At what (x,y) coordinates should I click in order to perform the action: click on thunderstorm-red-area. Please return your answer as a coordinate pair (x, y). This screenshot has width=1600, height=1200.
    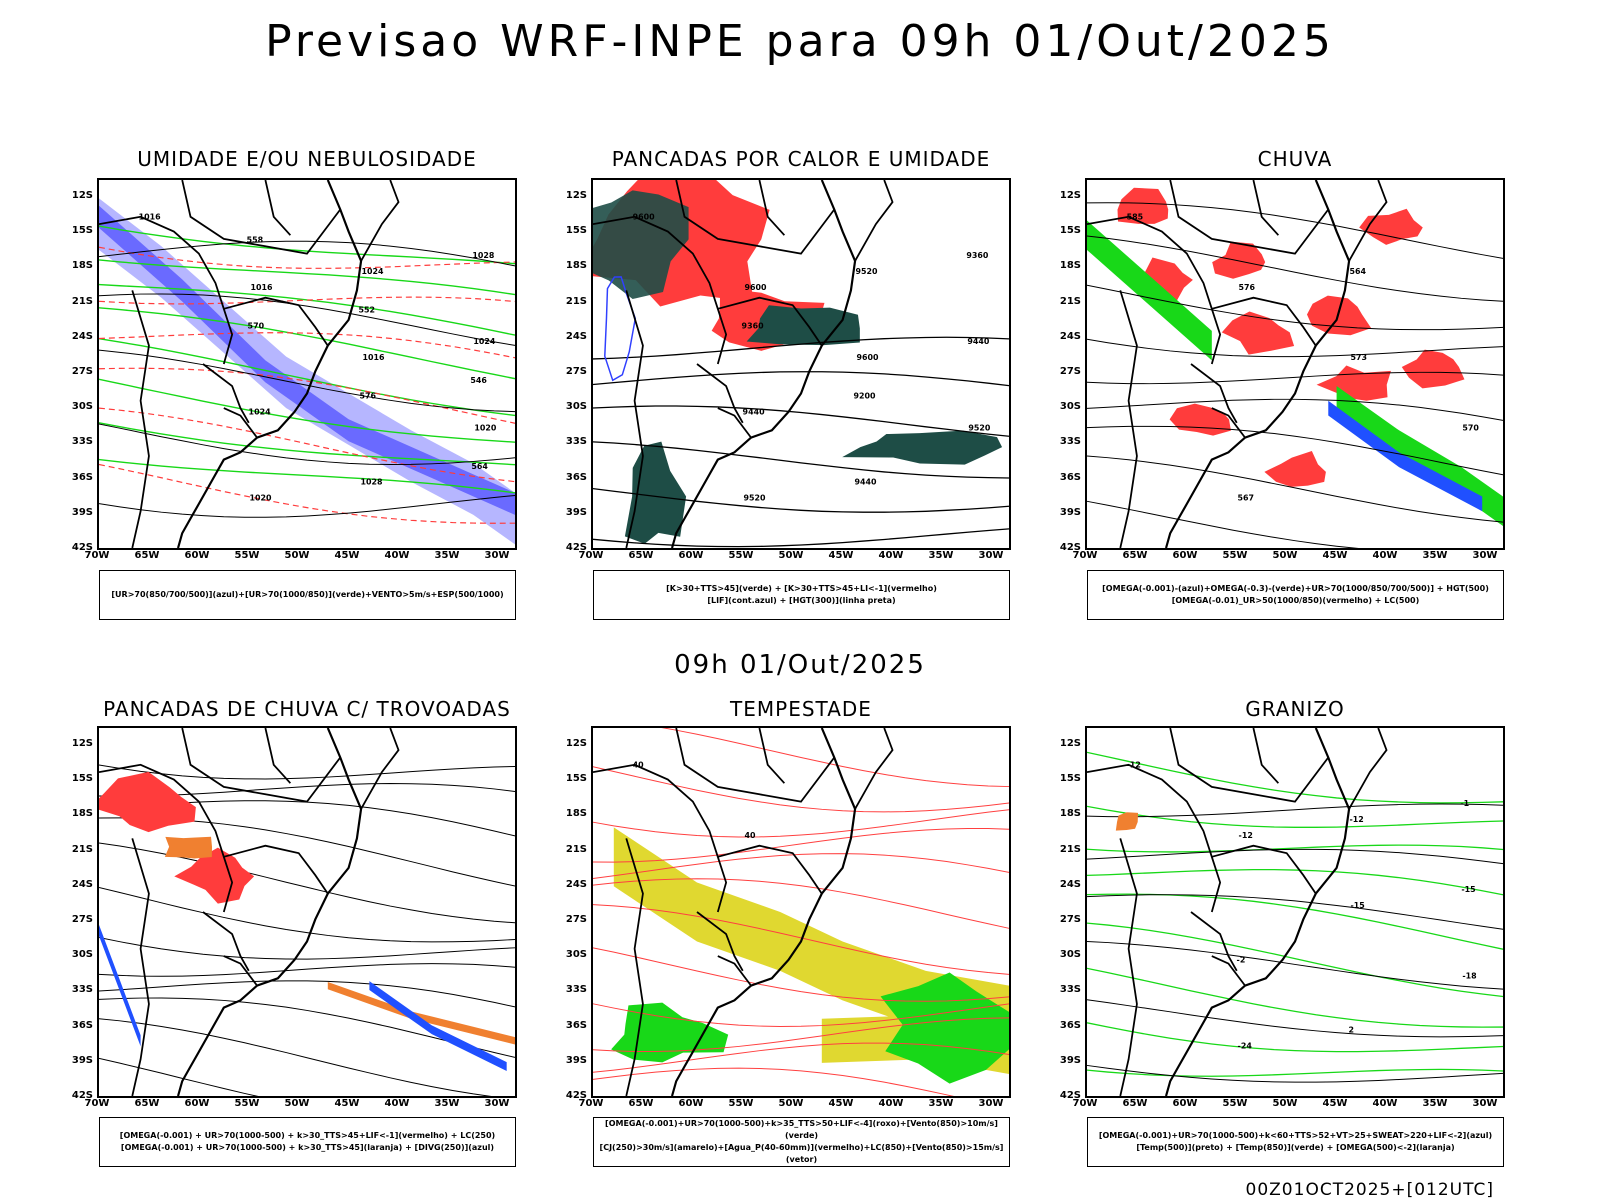
    Looking at the image, I should click on (214, 875).